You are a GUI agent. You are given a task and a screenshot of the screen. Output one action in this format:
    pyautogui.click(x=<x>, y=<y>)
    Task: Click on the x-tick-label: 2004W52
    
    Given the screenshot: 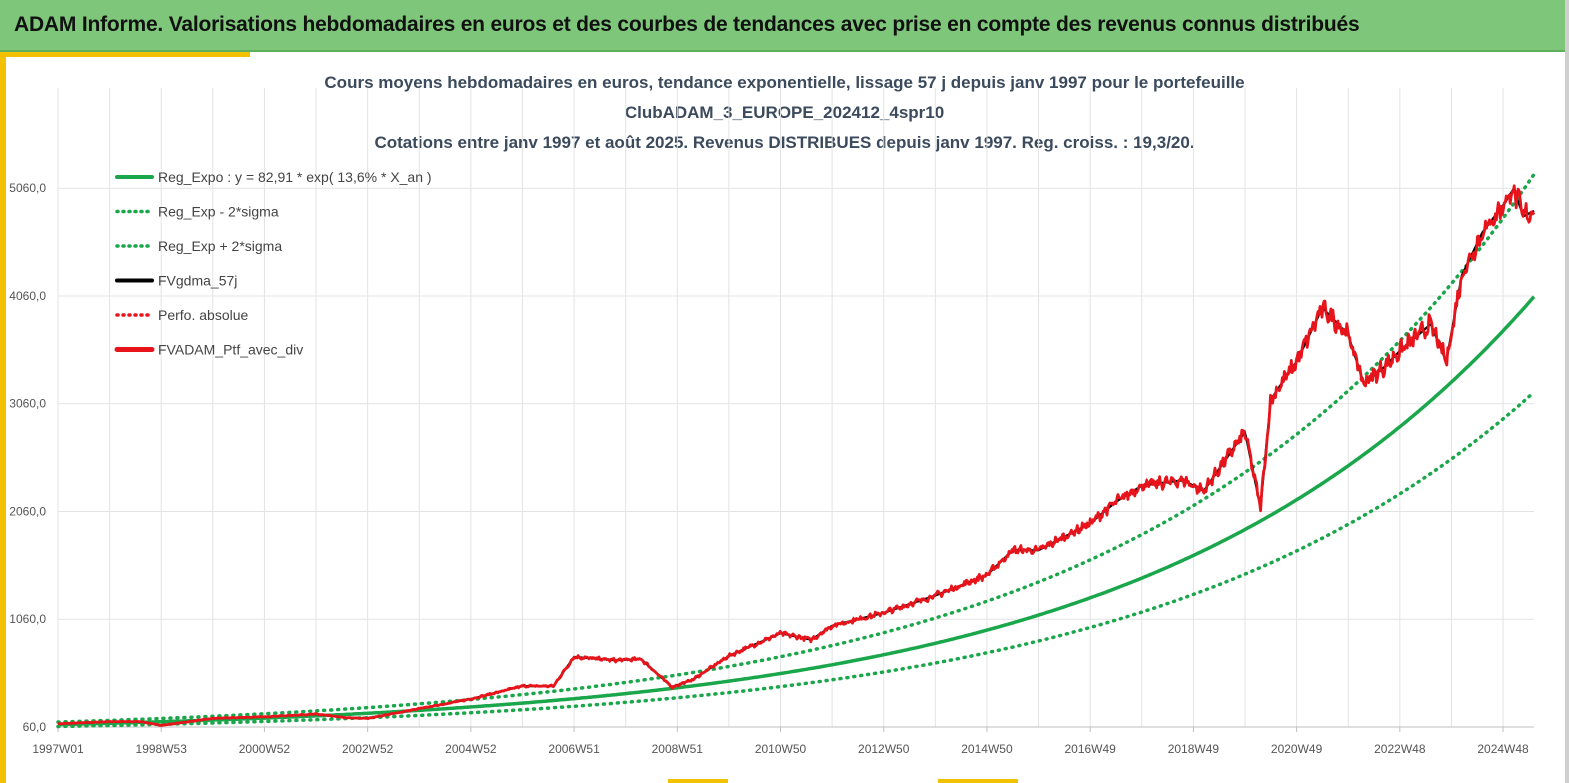 What is the action you would take?
    pyautogui.click(x=471, y=749)
    